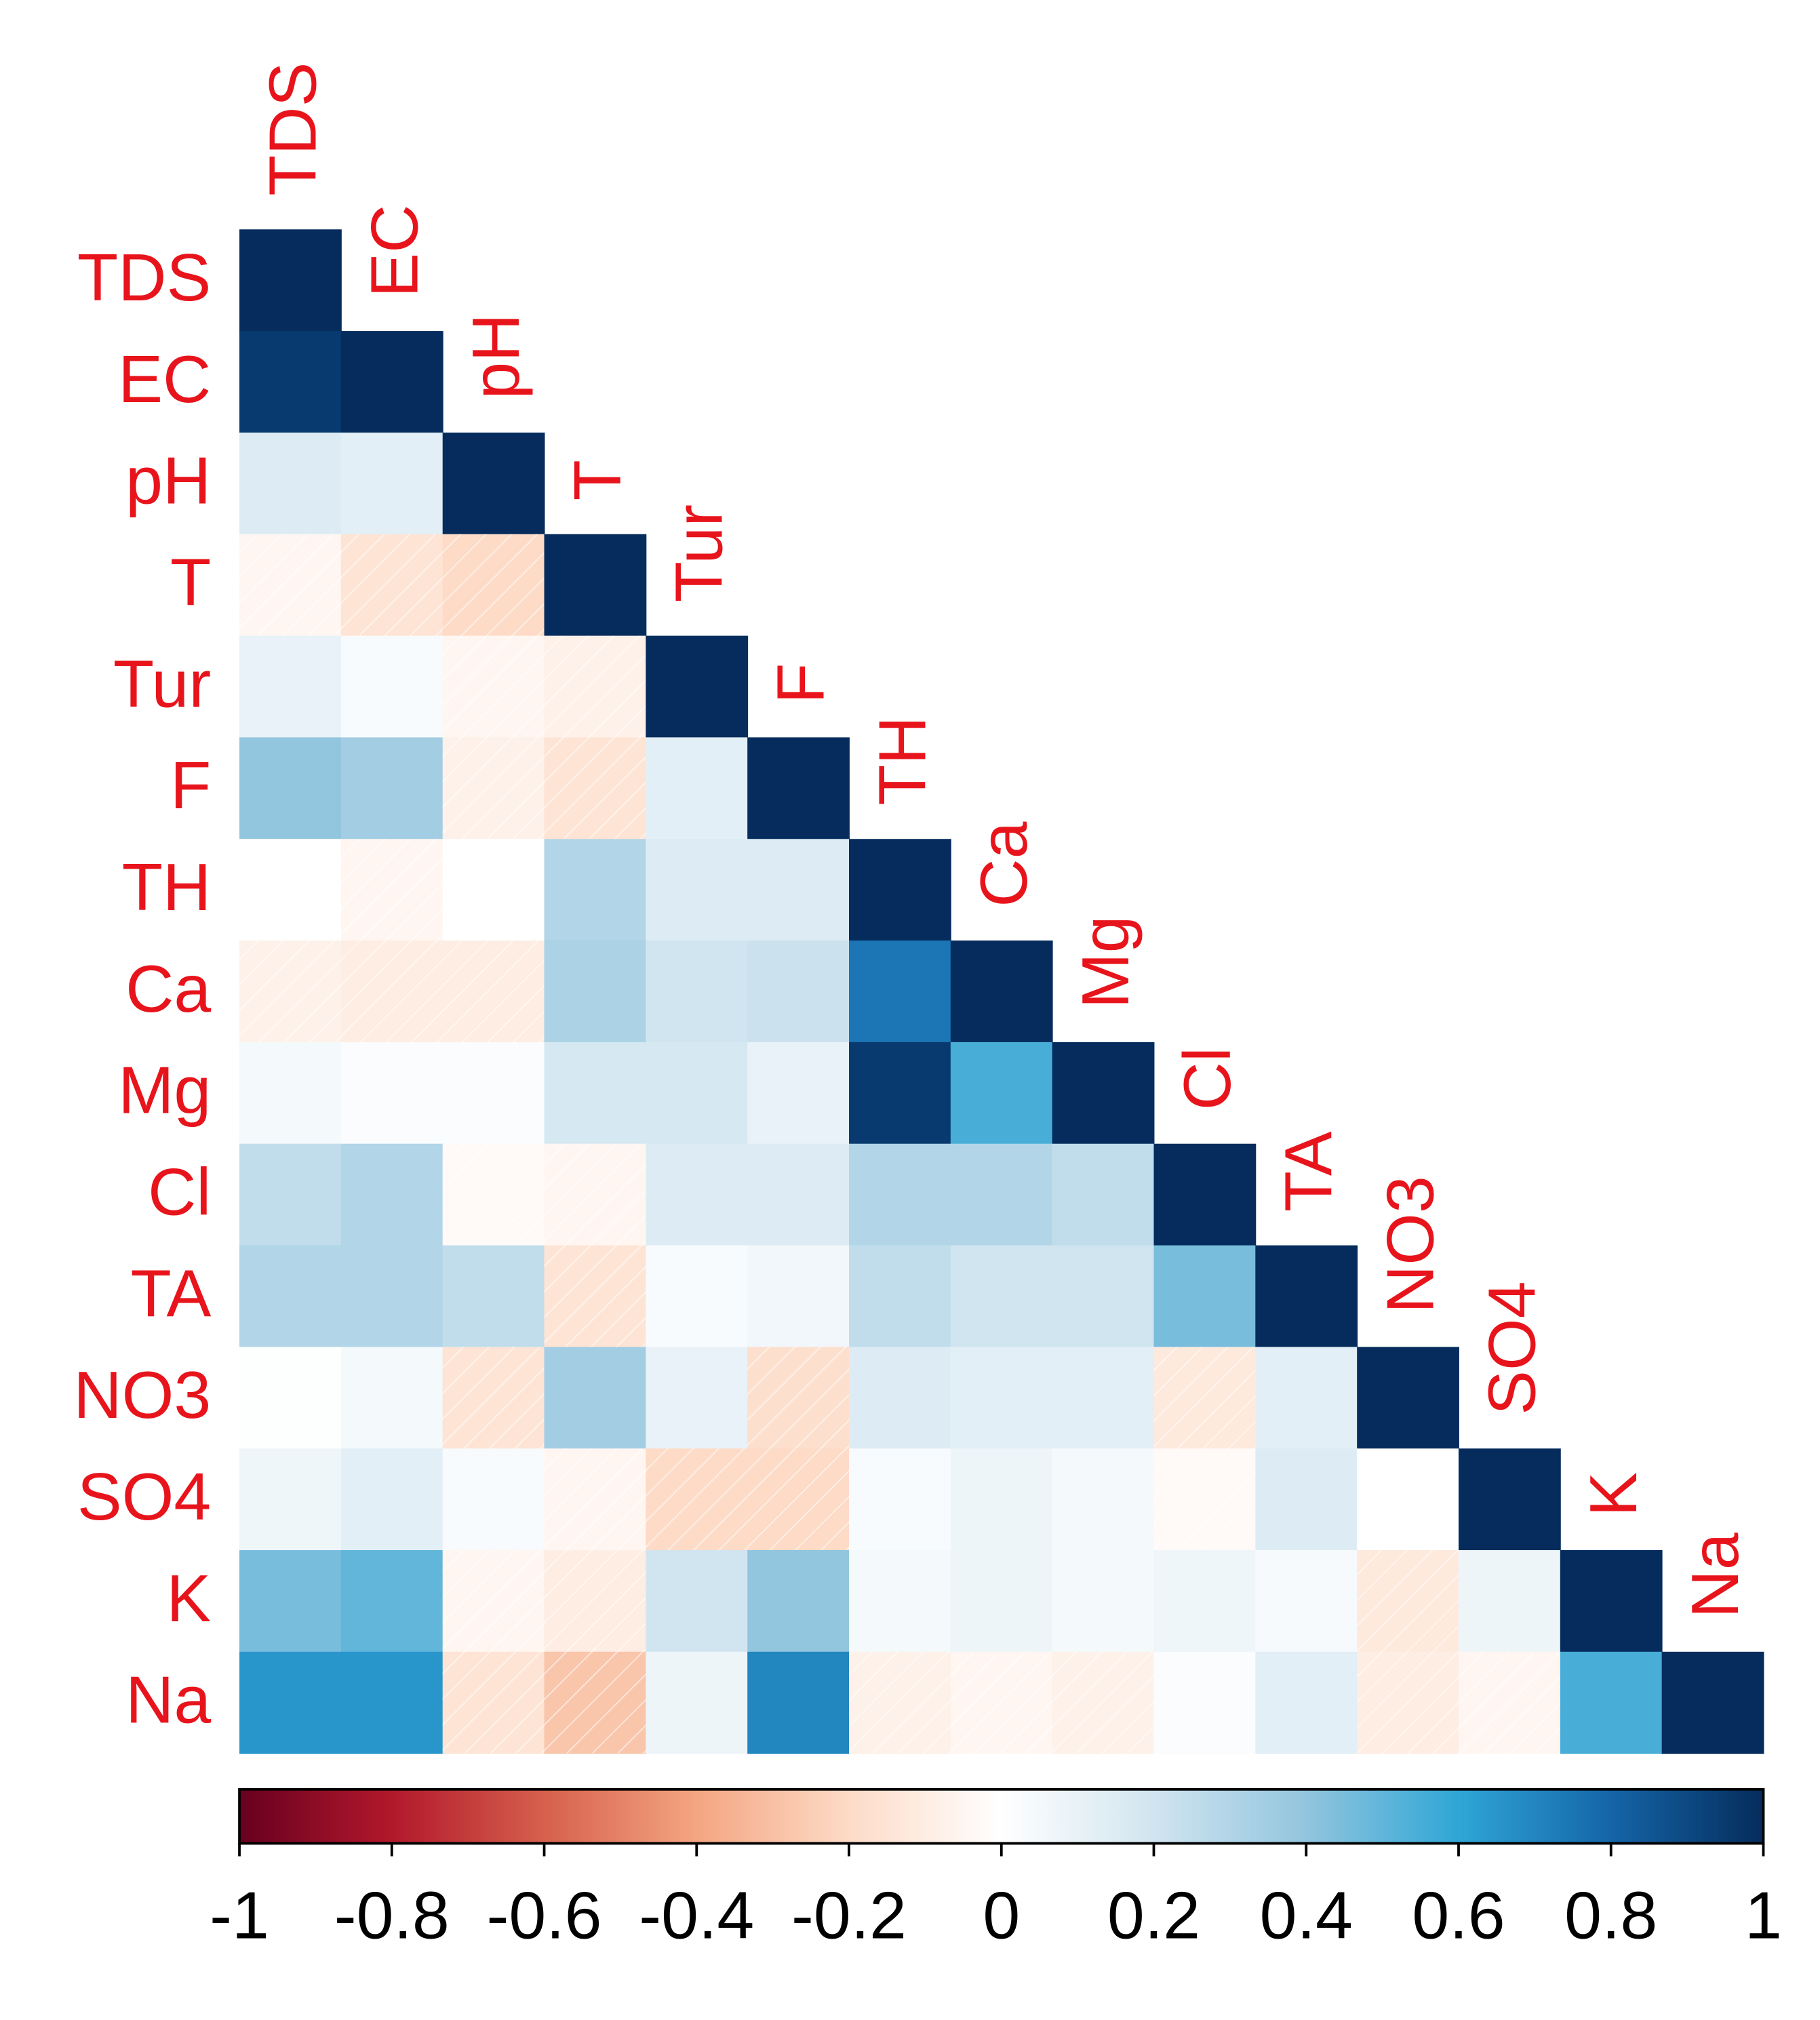 This screenshot has width=1820, height=2020. I want to click on colorbar-tick-label: 0.6, so click(1459, 1915).